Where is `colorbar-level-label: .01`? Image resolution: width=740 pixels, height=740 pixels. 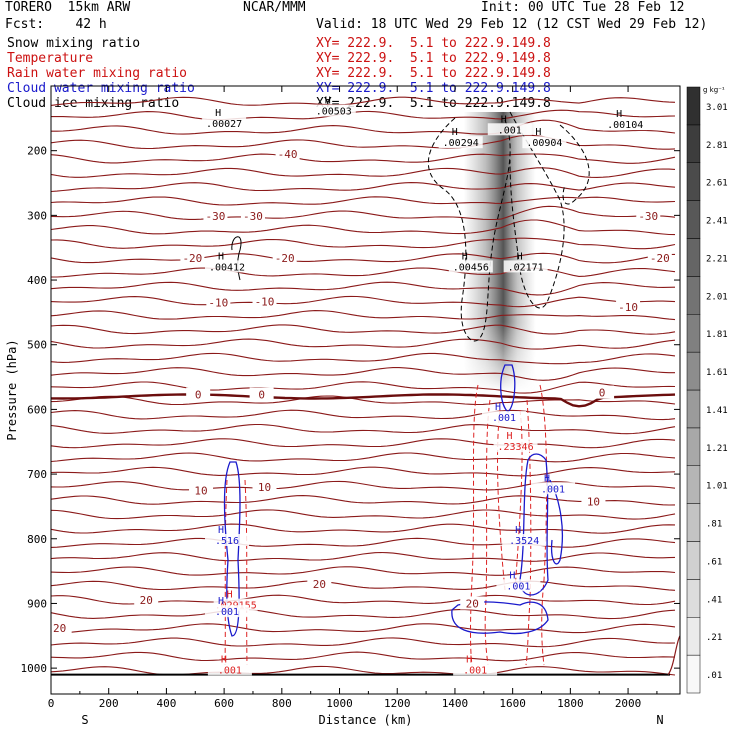 colorbar-level-label: .01 is located at coordinates (714, 676).